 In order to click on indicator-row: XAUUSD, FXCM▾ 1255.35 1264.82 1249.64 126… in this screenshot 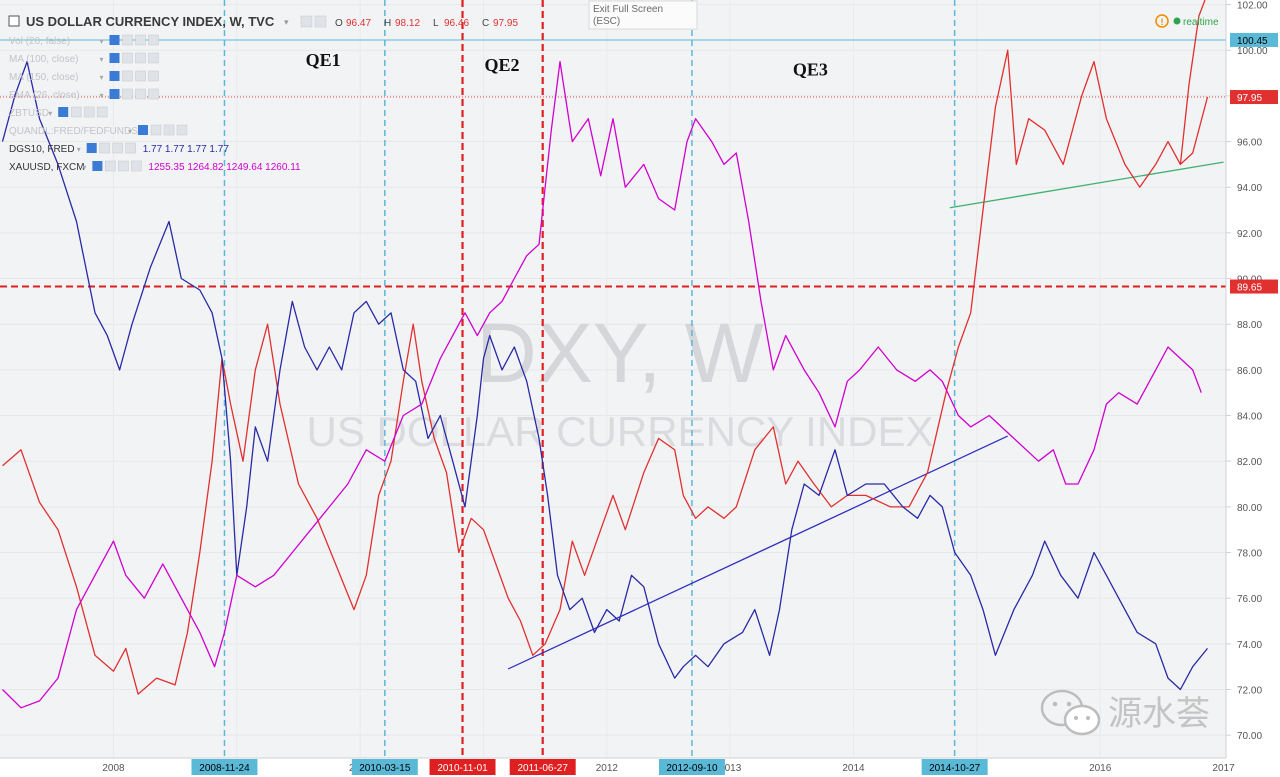, I will do `click(155, 166)`.